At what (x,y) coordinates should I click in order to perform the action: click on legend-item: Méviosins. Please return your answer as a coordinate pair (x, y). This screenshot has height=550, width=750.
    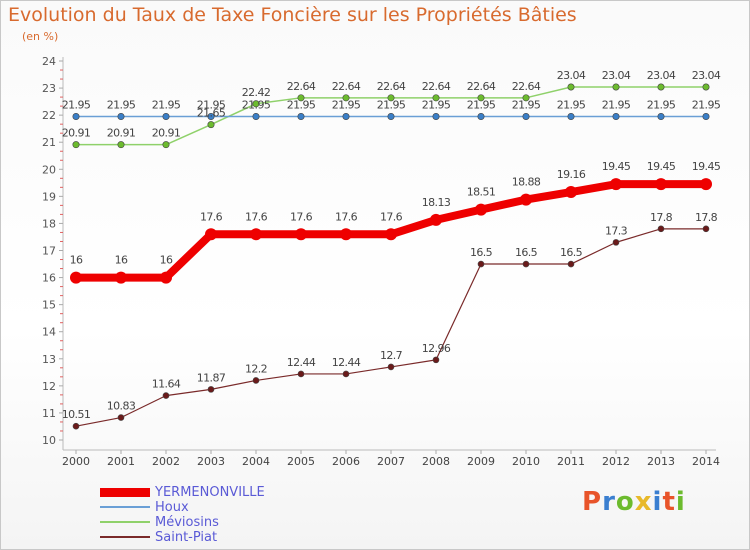
    Looking at the image, I should click on (159, 522).